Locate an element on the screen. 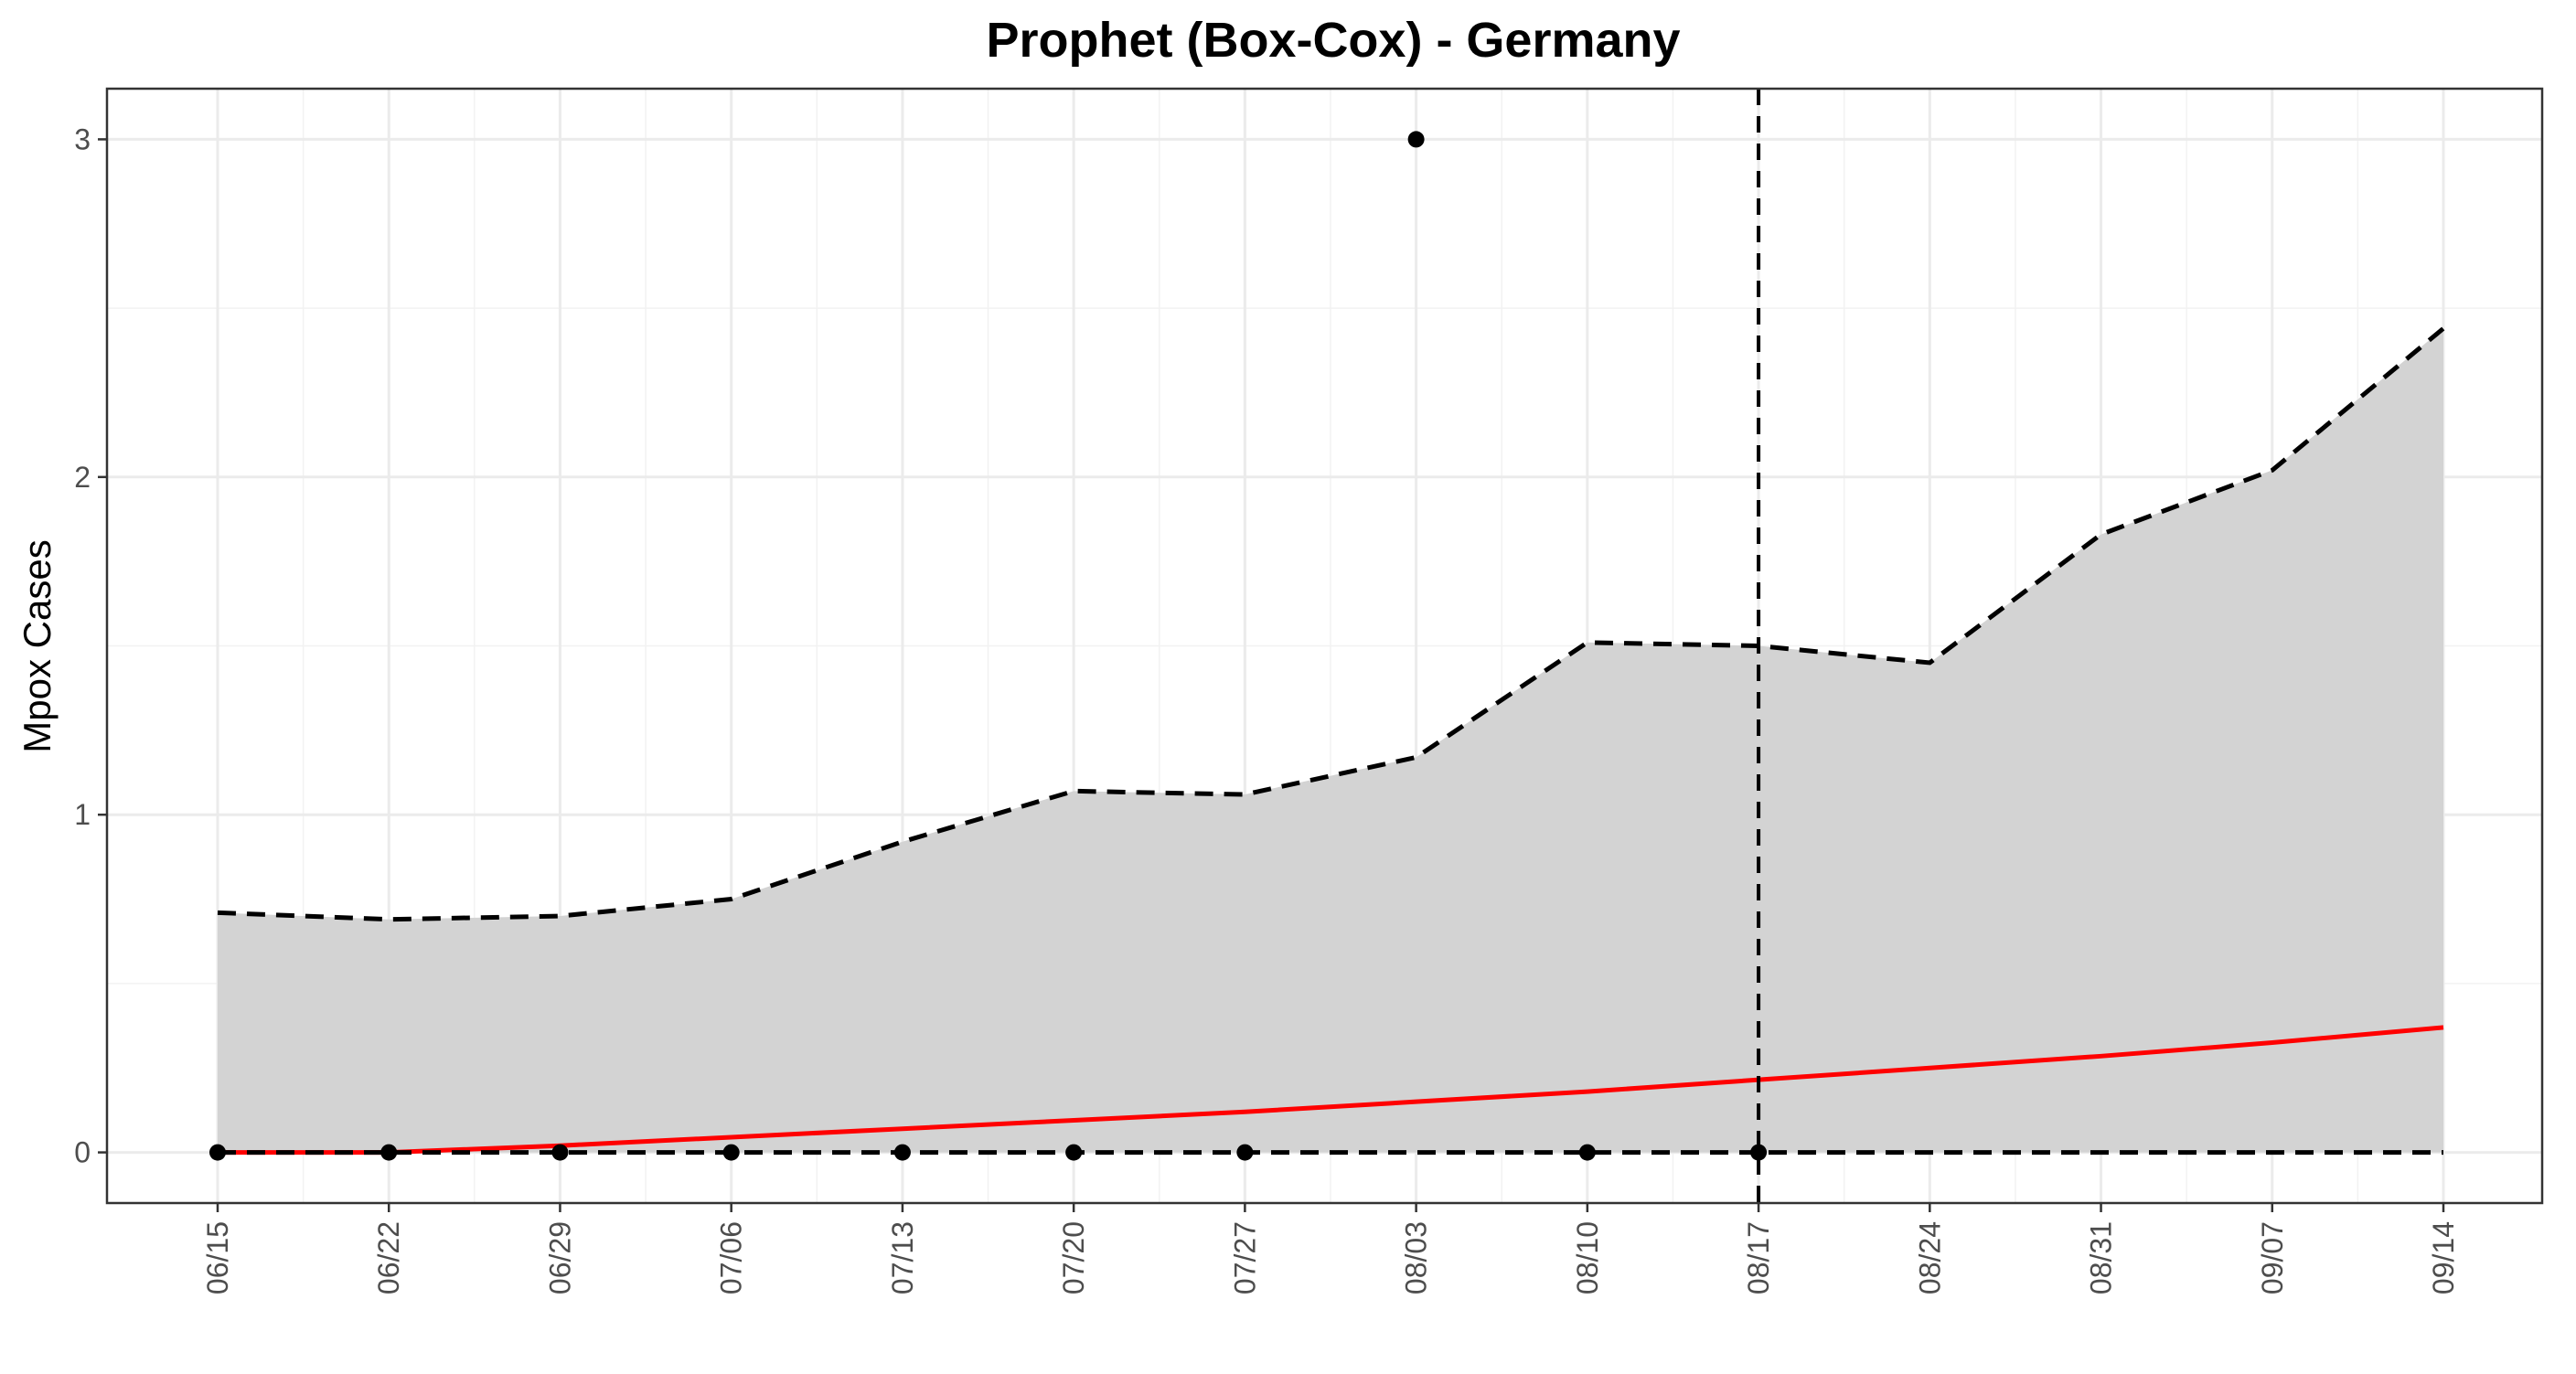 The width and height of the screenshot is (2576, 1374). x-tick-label: 06/29 is located at coordinates (559, 1257).